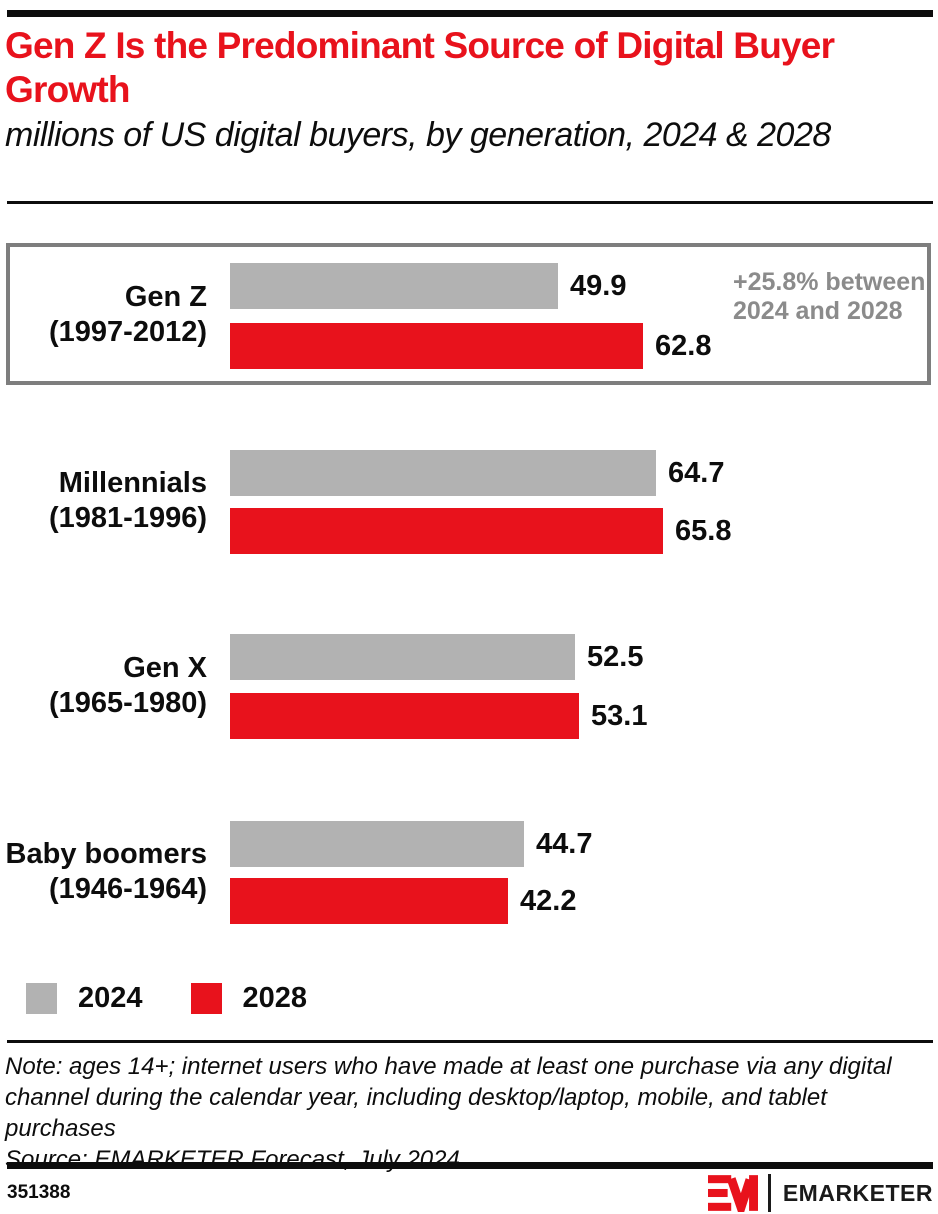 The width and height of the screenshot is (938, 1214). I want to click on category-years: (1946-1964), so click(128, 889).